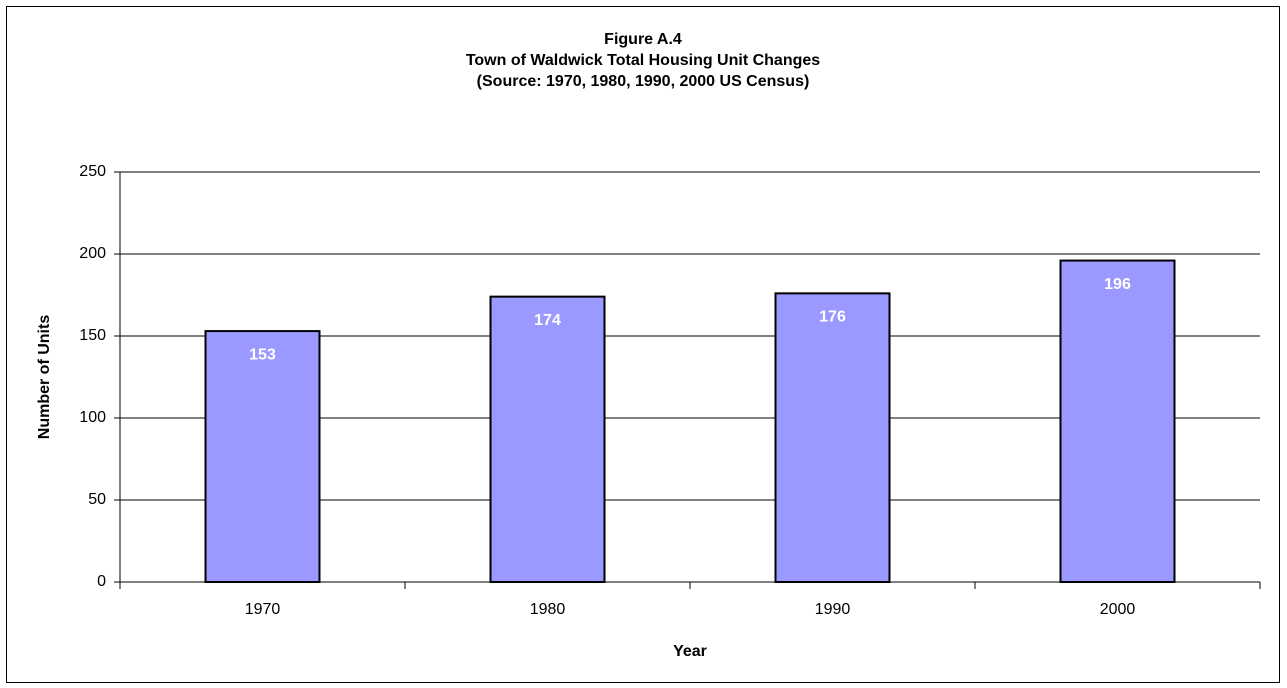 This screenshot has width=1287, height=688. I want to click on chart-title: Figure A.4, so click(643, 39).